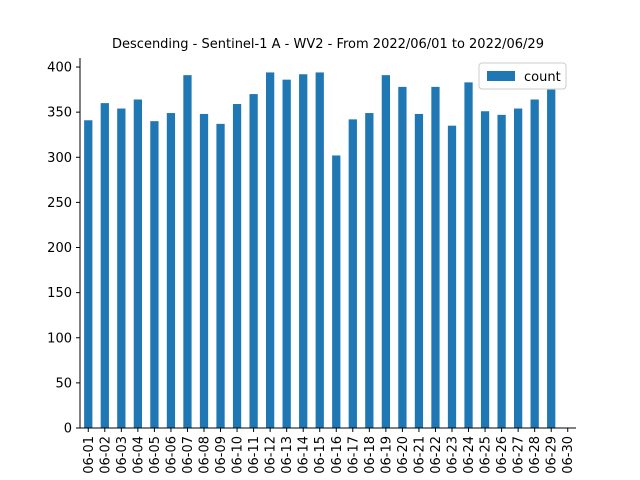  I want to click on x-tick-label-06-25: 06-25, so click(486, 455).